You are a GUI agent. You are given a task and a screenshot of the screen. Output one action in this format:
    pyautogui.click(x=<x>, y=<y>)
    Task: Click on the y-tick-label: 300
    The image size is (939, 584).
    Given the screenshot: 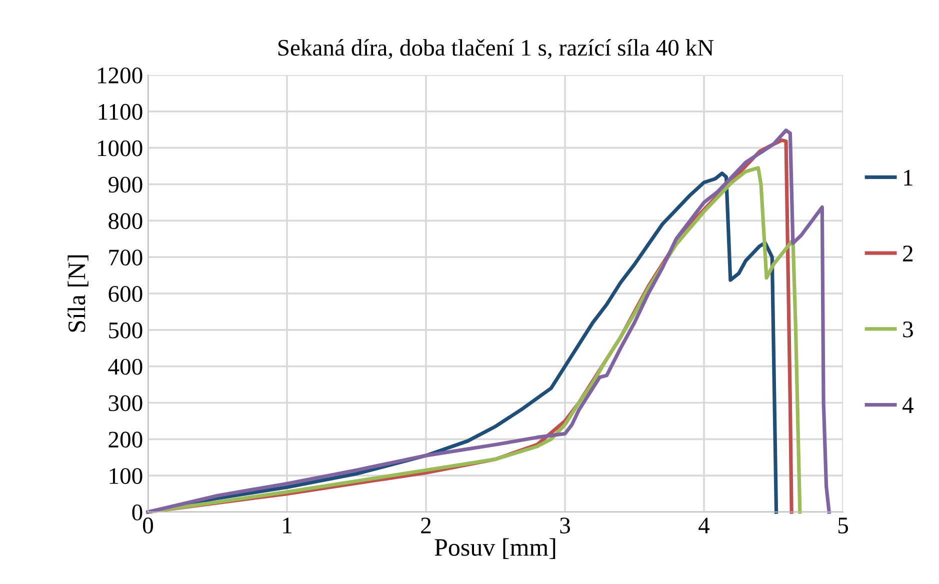 What is the action you would take?
    pyautogui.click(x=125, y=403)
    